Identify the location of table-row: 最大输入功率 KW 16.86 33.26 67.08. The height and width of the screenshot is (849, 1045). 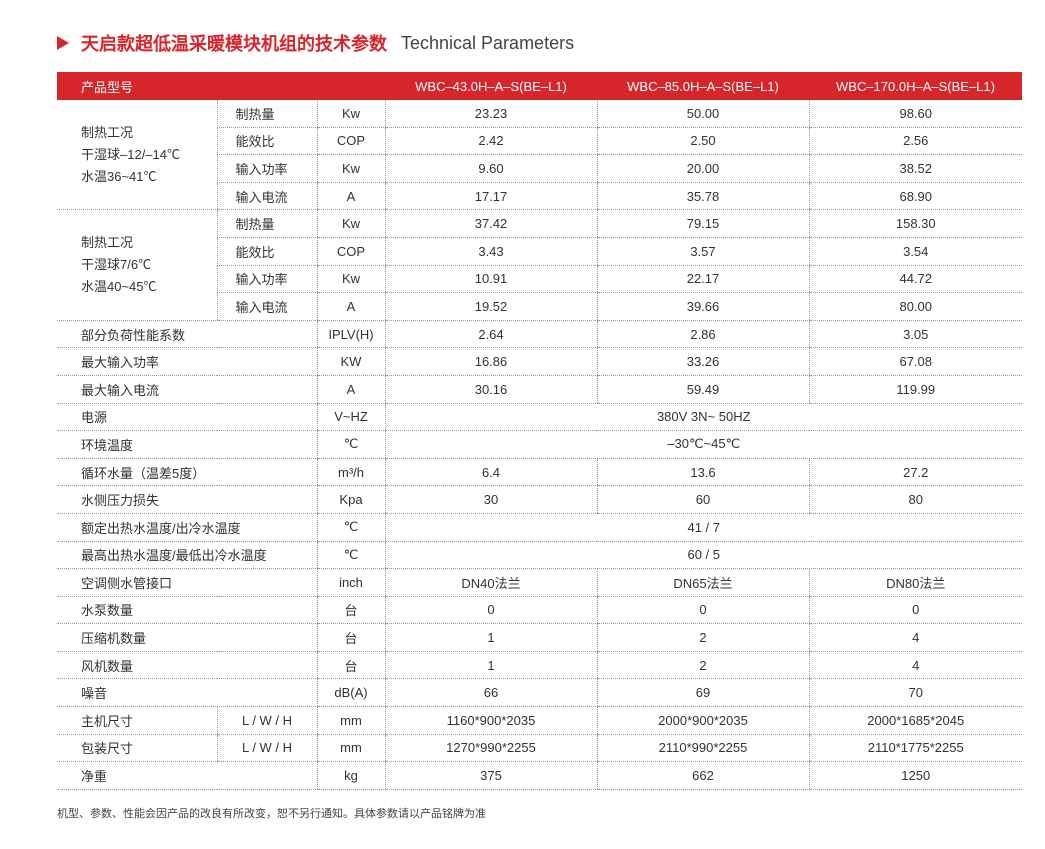
(539, 361).